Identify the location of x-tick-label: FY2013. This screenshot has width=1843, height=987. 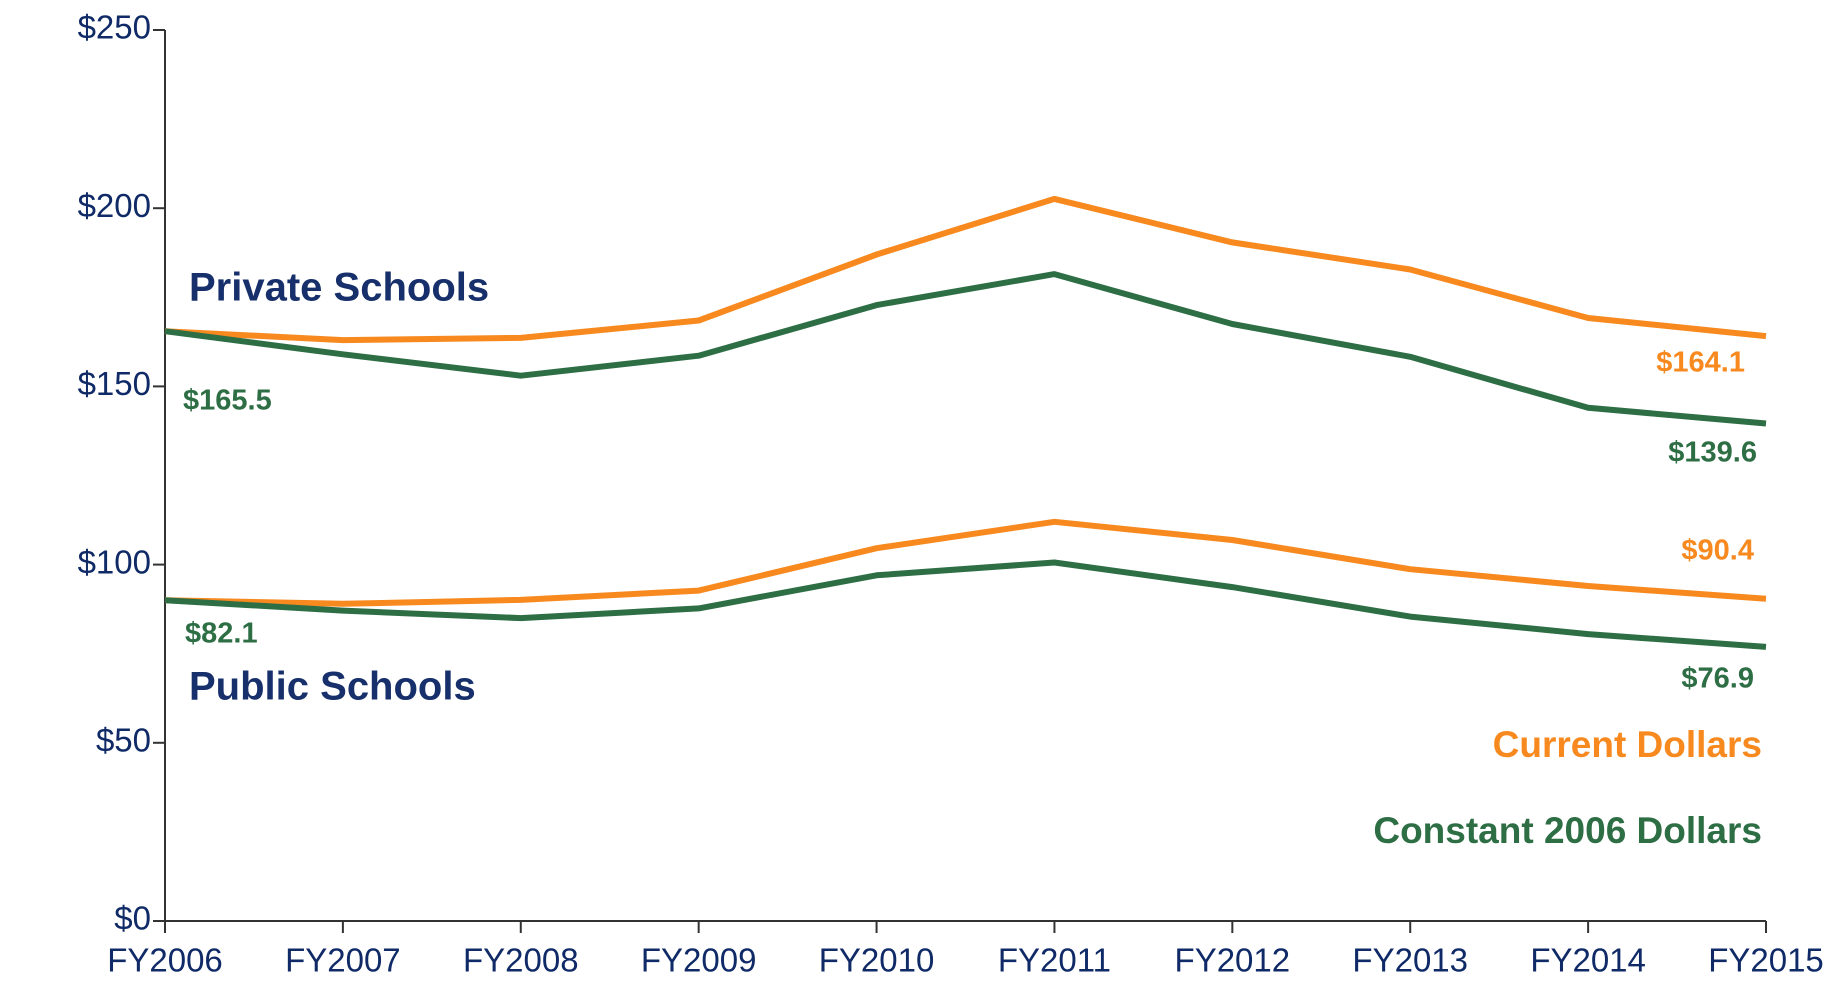
(1410, 960).